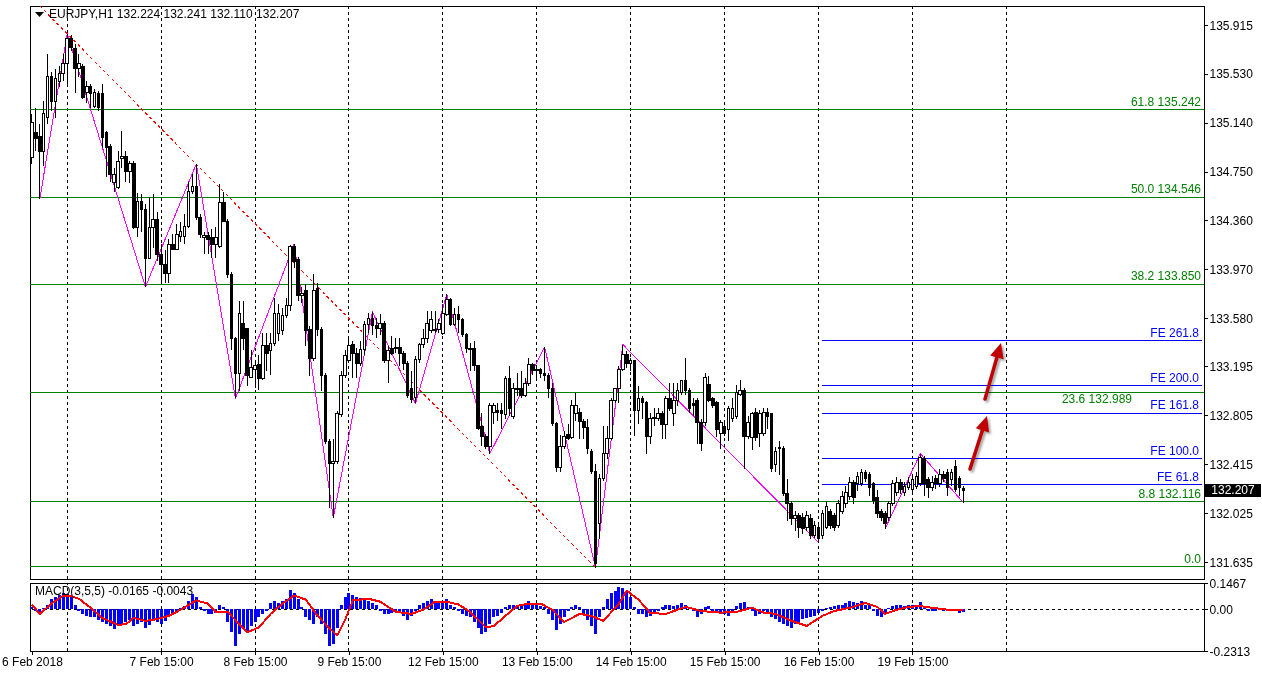 This screenshot has width=1262, height=676. I want to click on x-tick-label: 16 Feb 15:00, so click(819, 661).